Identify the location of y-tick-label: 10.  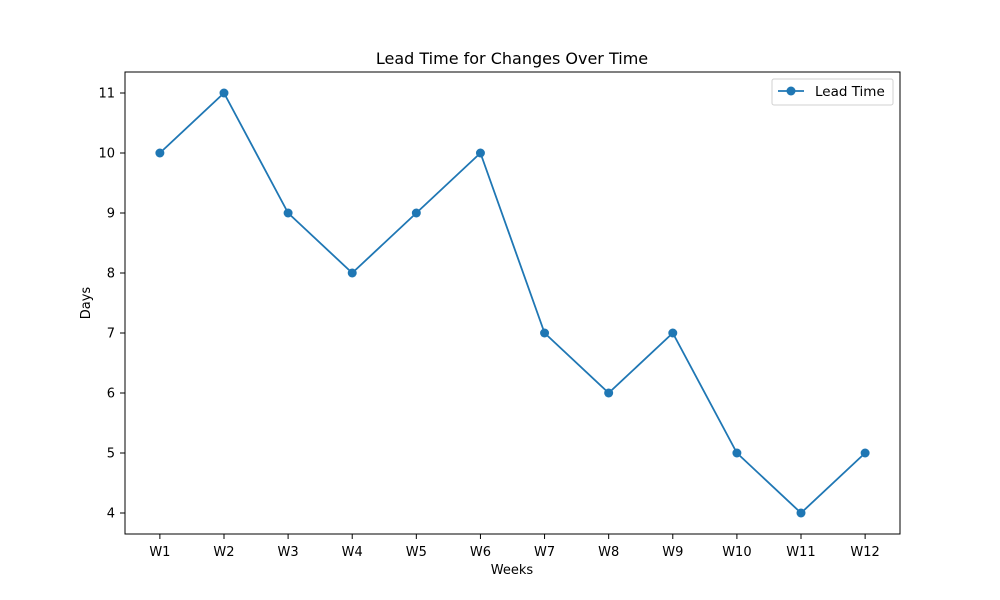
(106, 154).